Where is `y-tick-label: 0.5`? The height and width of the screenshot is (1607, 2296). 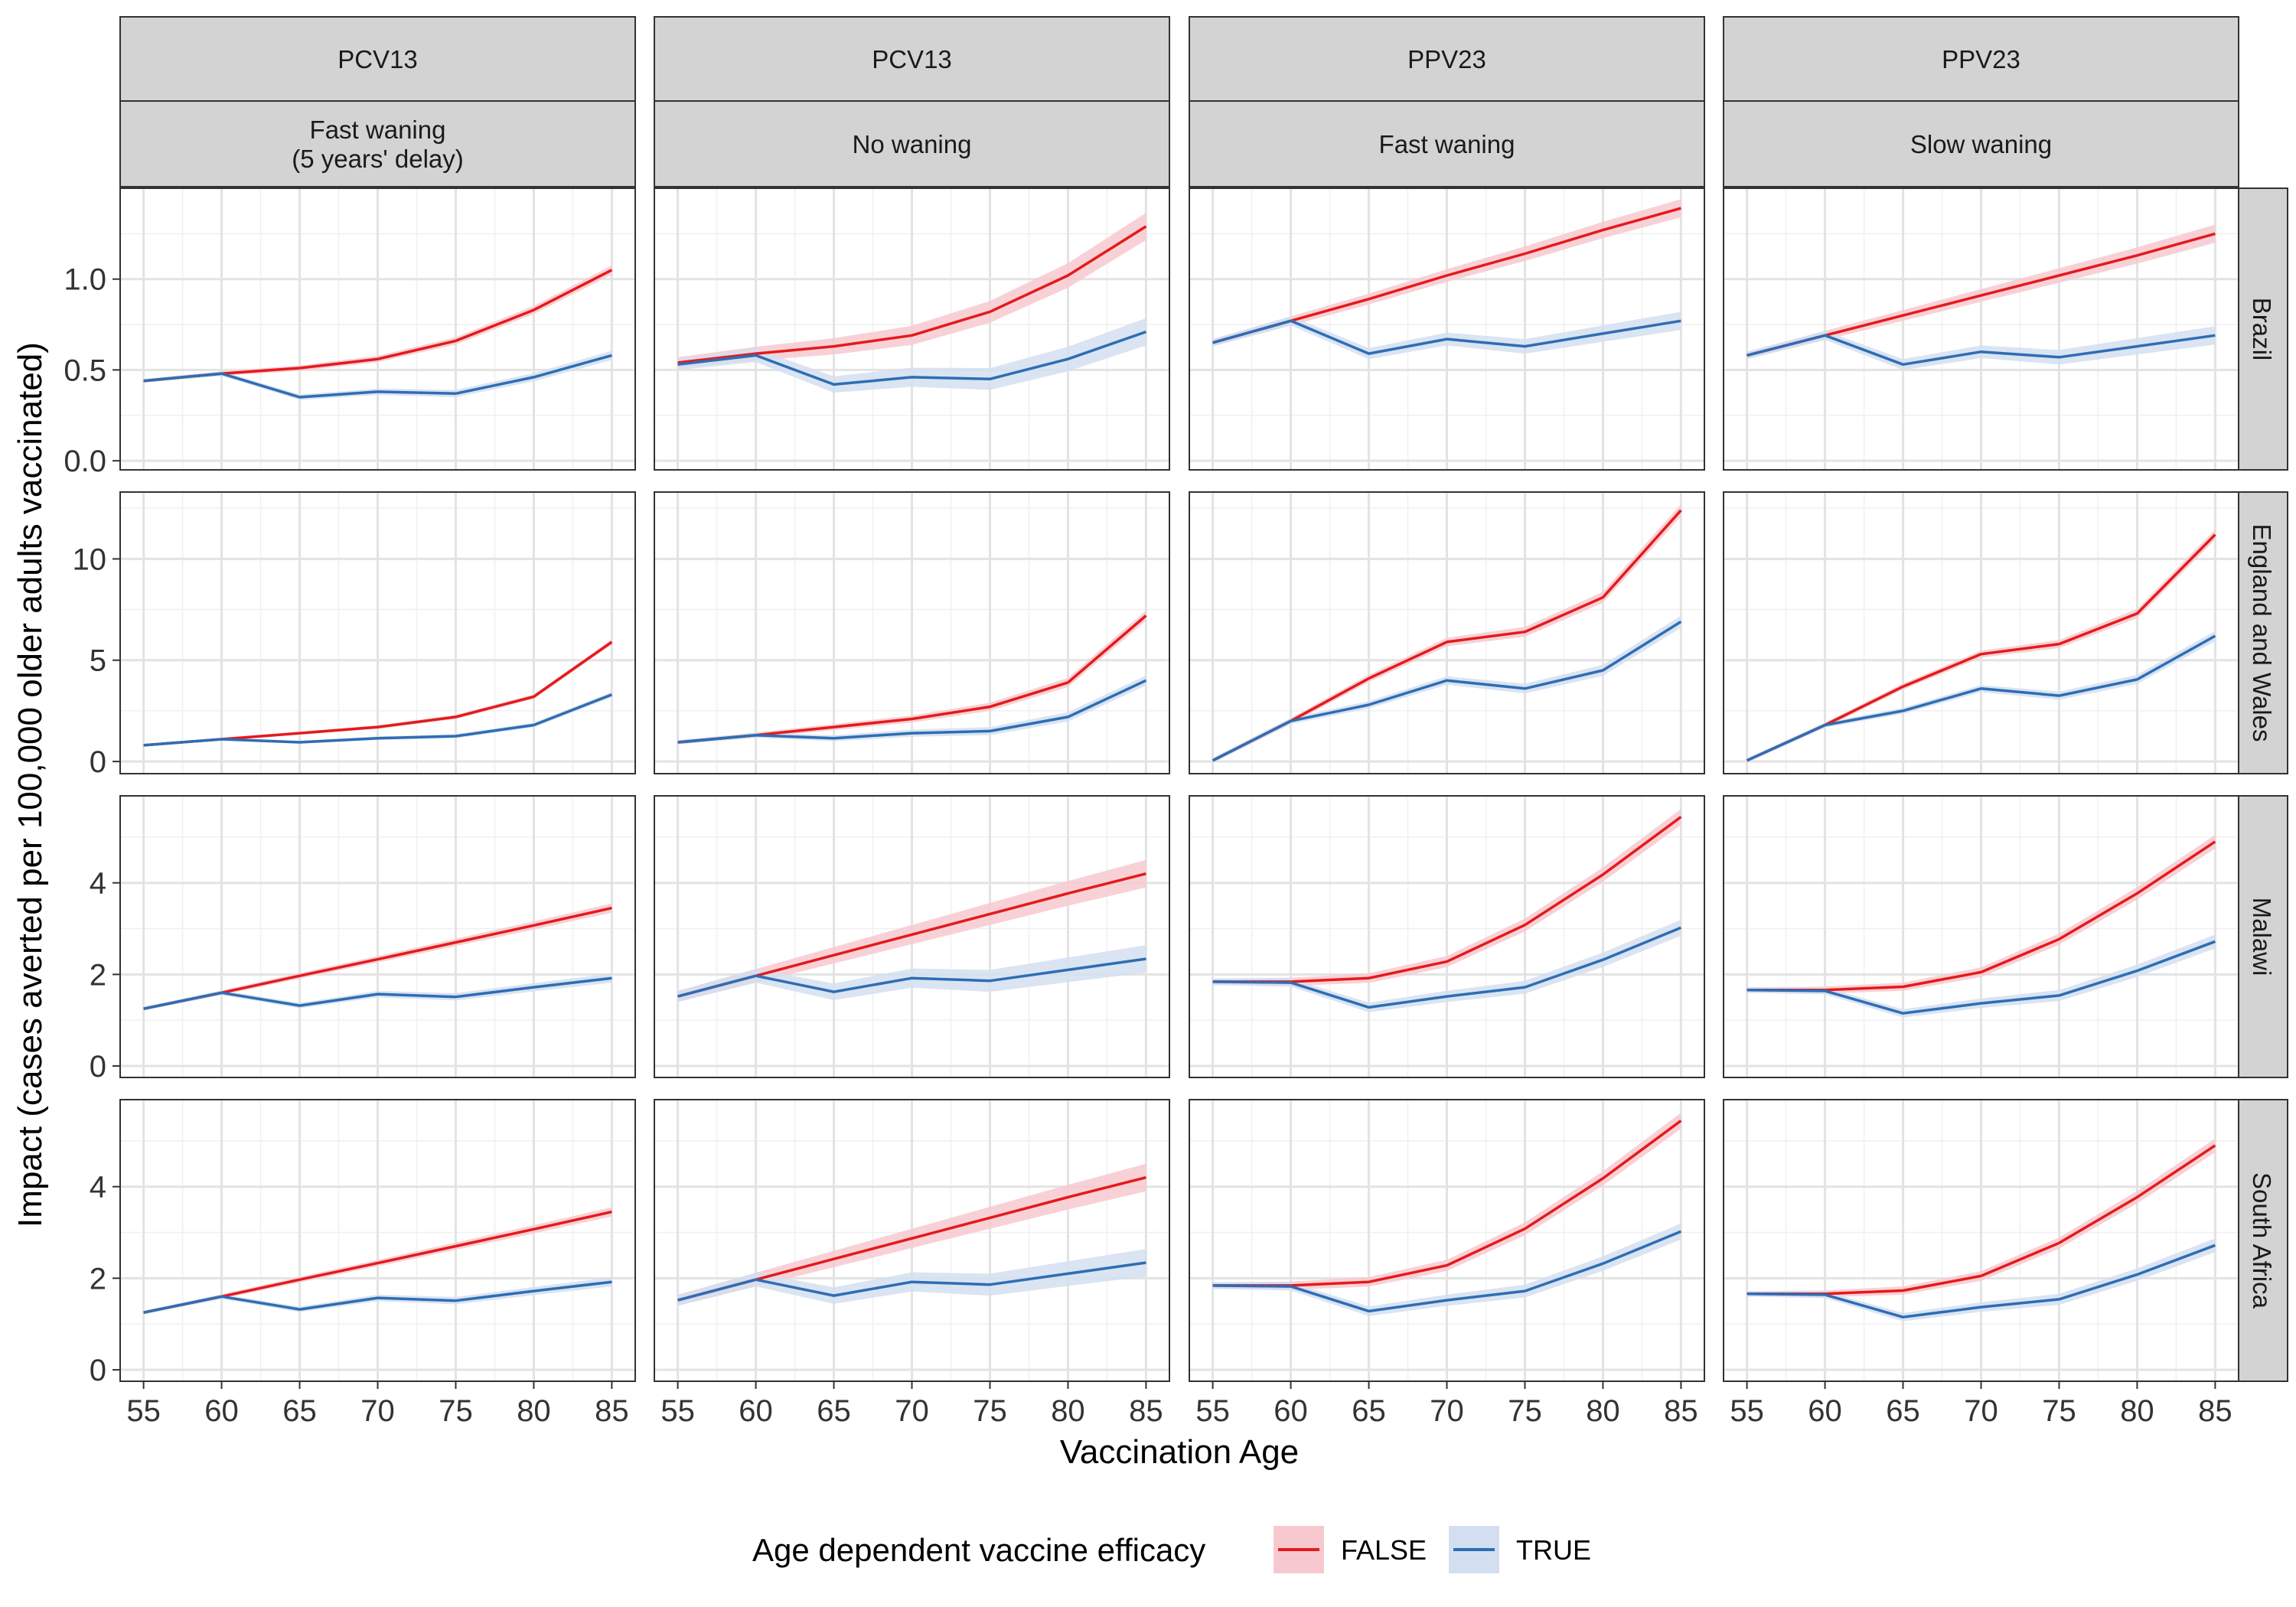 y-tick-label: 0.5 is located at coordinates (85, 370).